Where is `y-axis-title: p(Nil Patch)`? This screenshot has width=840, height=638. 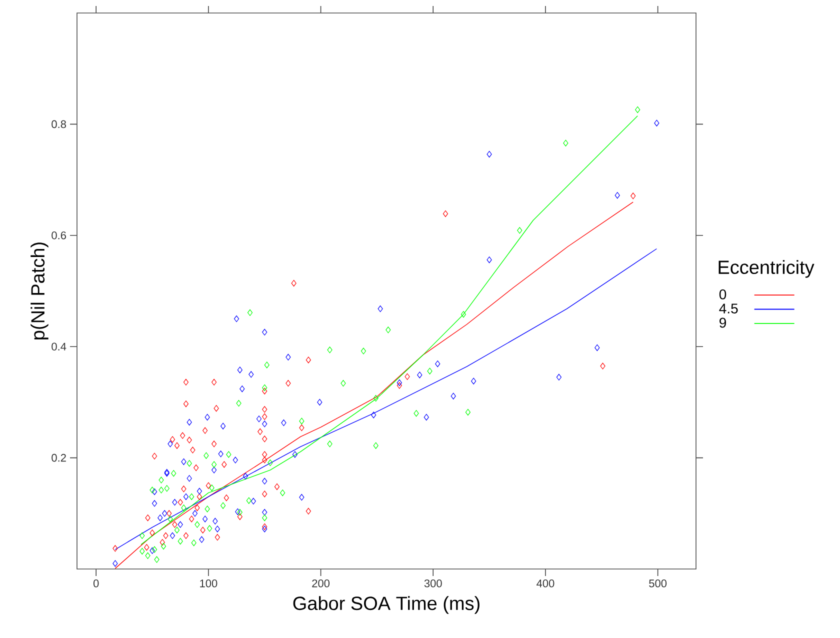
y-axis-title: p(Nil Patch) is located at coordinates (39, 291).